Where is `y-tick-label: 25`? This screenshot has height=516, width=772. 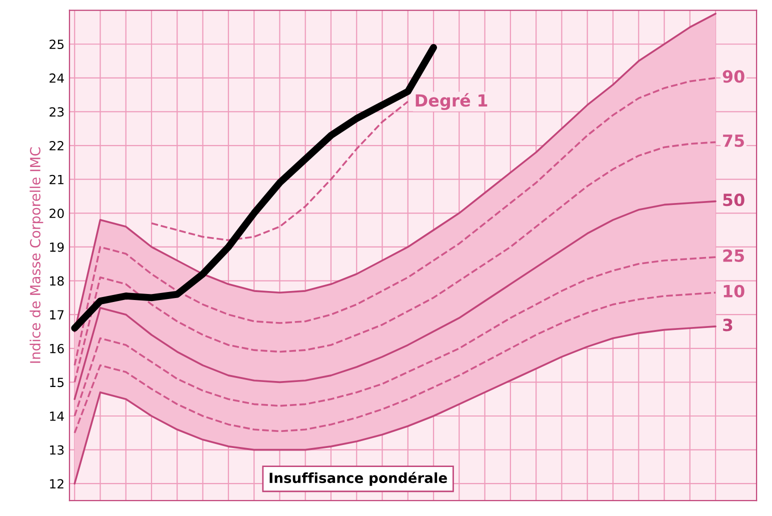 y-tick-label: 25 is located at coordinates (57, 45).